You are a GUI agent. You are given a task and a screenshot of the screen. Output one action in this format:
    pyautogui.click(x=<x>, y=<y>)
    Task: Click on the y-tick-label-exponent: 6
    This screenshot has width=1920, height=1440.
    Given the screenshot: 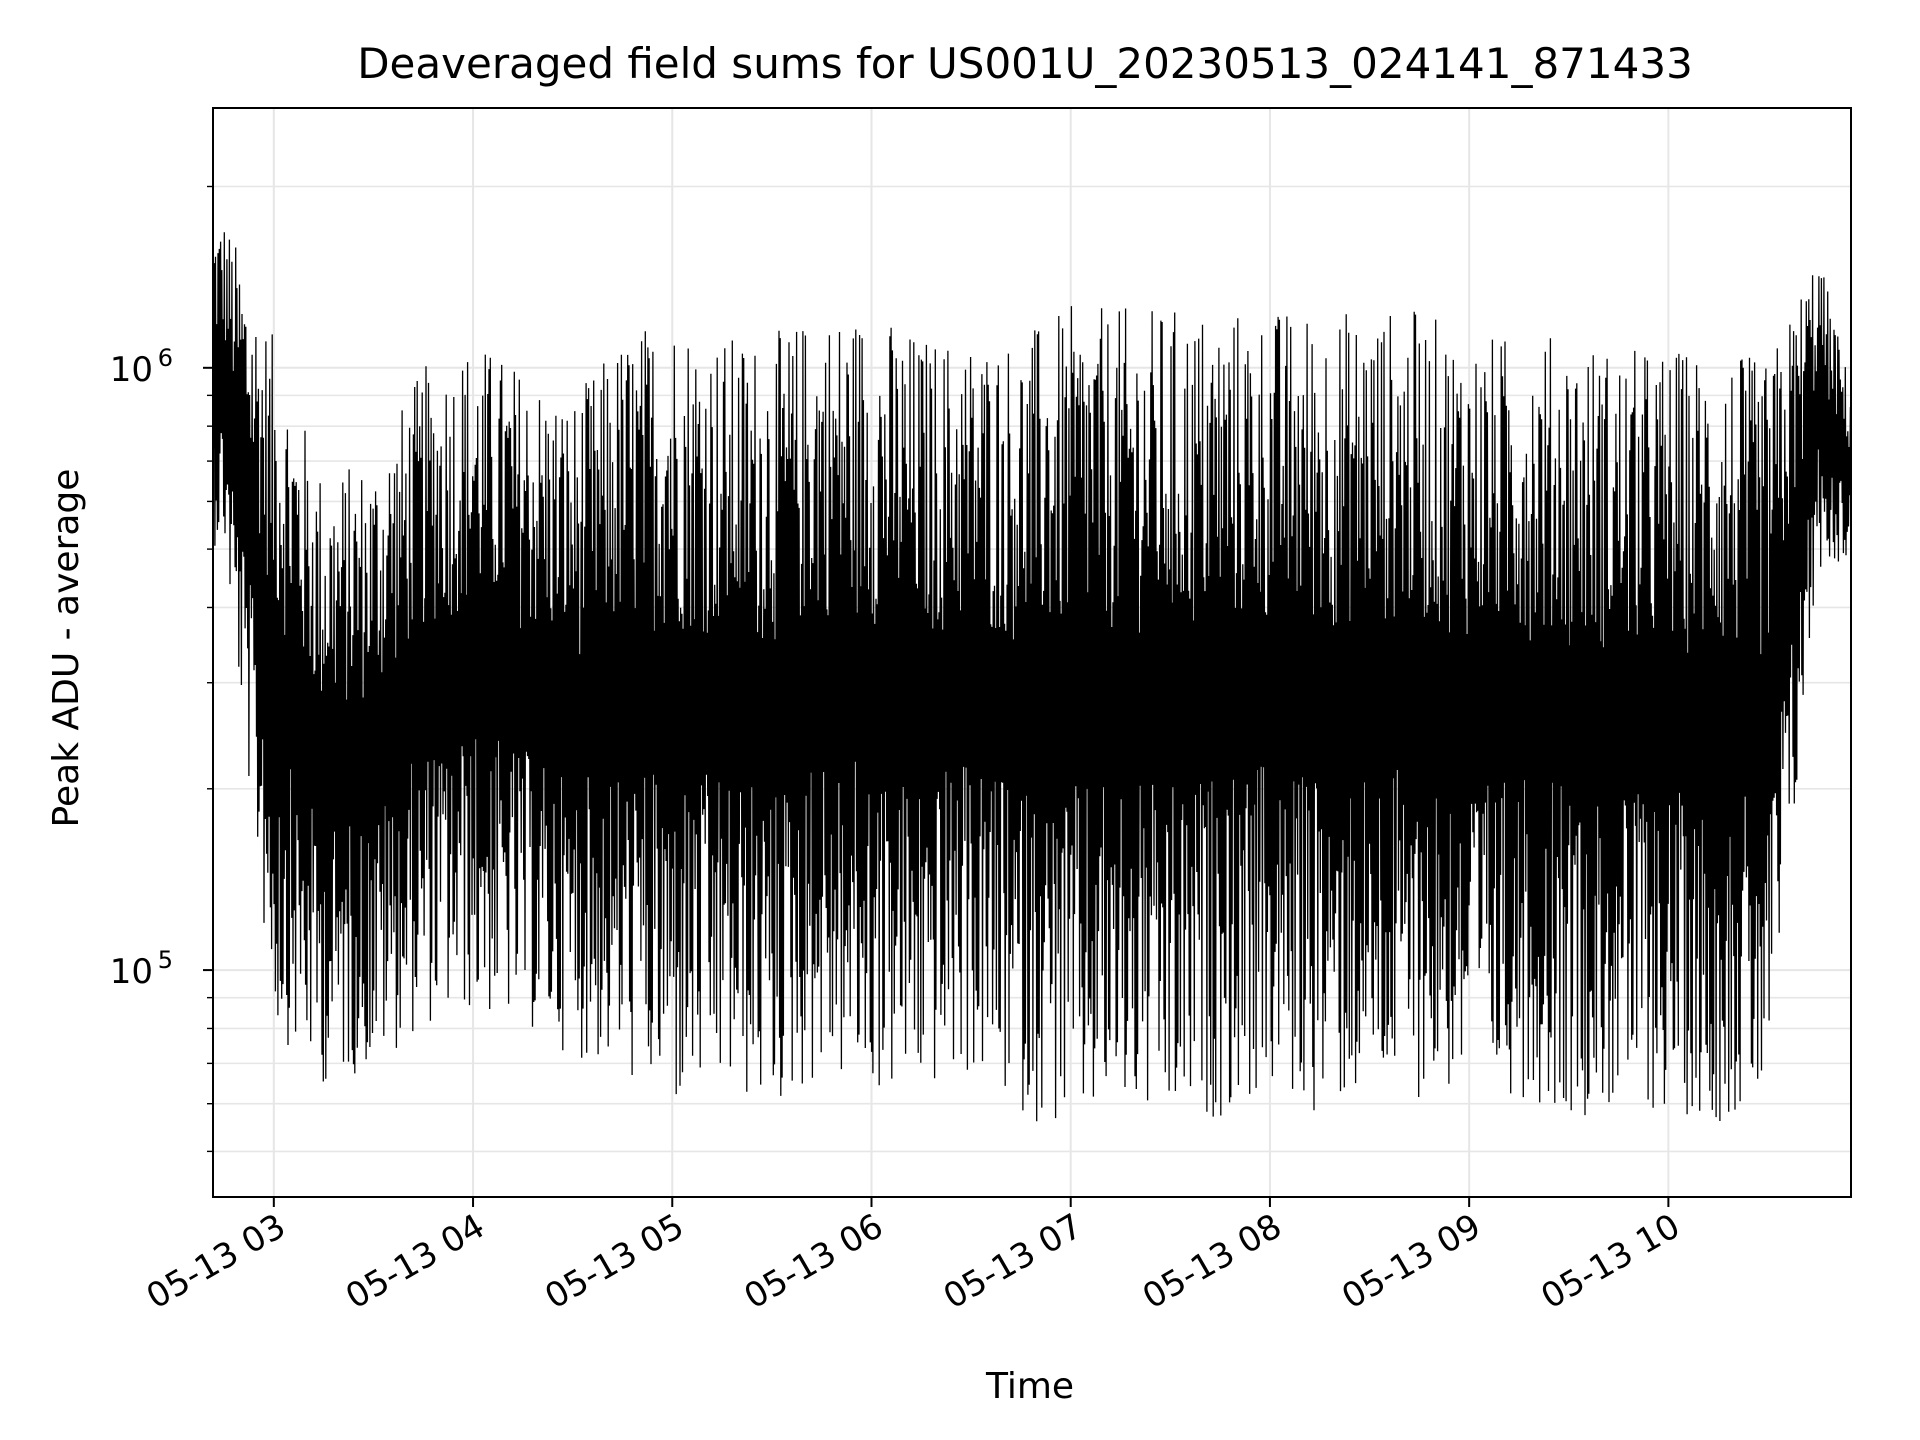 What is the action you would take?
    pyautogui.click(x=165, y=358)
    